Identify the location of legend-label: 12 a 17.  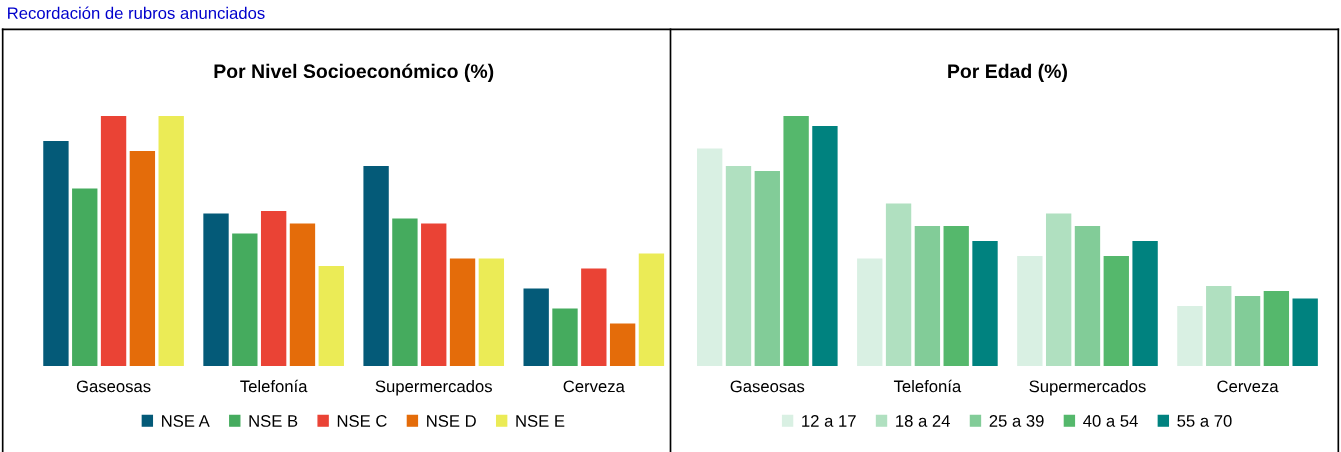
(829, 421).